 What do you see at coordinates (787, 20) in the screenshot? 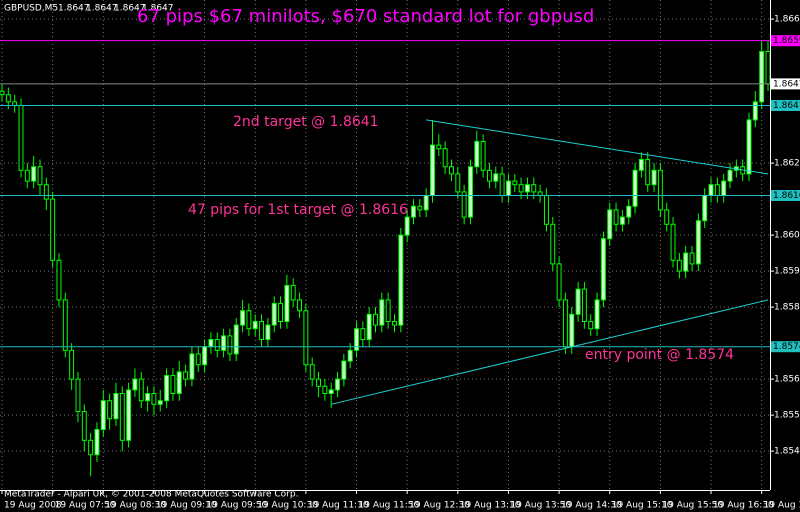
I see `y-tick-label: 1.8665` at bounding box center [787, 20].